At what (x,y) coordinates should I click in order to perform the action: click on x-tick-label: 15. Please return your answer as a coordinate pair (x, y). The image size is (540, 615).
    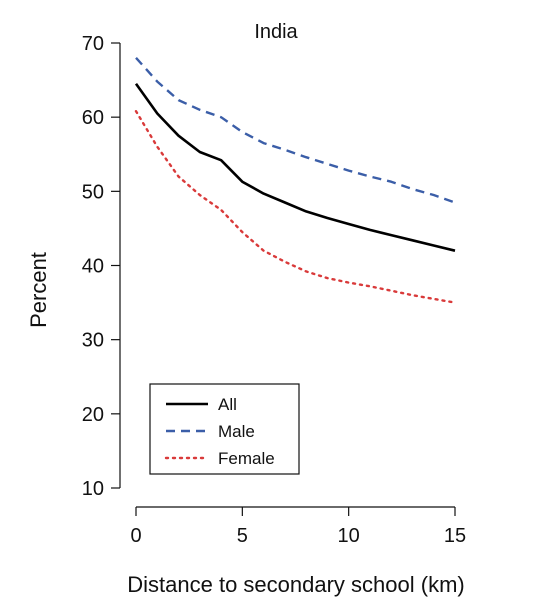
    Looking at the image, I should click on (455, 536).